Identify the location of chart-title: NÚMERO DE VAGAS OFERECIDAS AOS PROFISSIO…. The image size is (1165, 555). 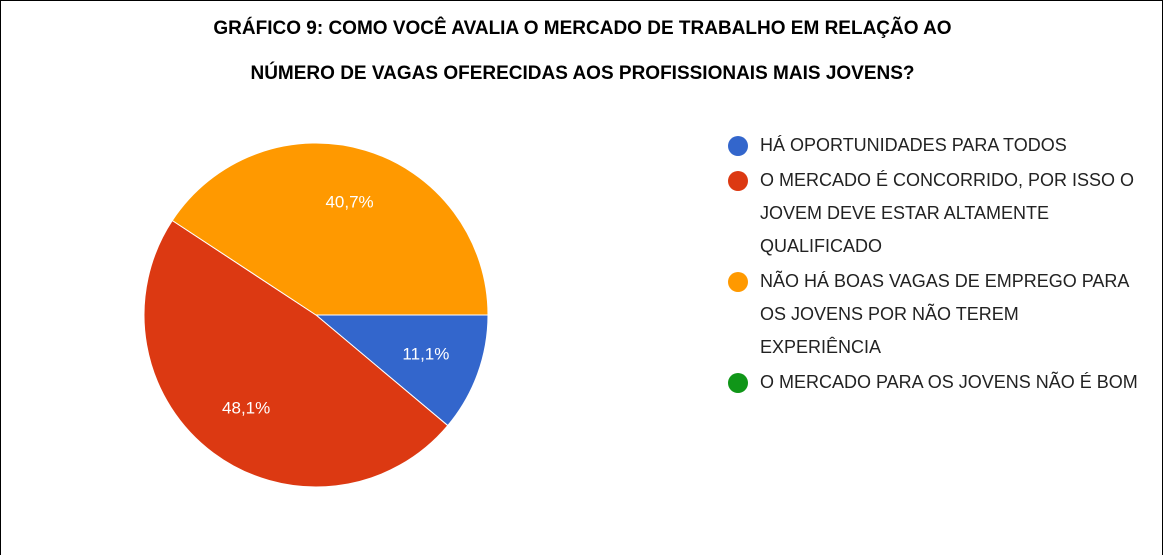
(582, 73).